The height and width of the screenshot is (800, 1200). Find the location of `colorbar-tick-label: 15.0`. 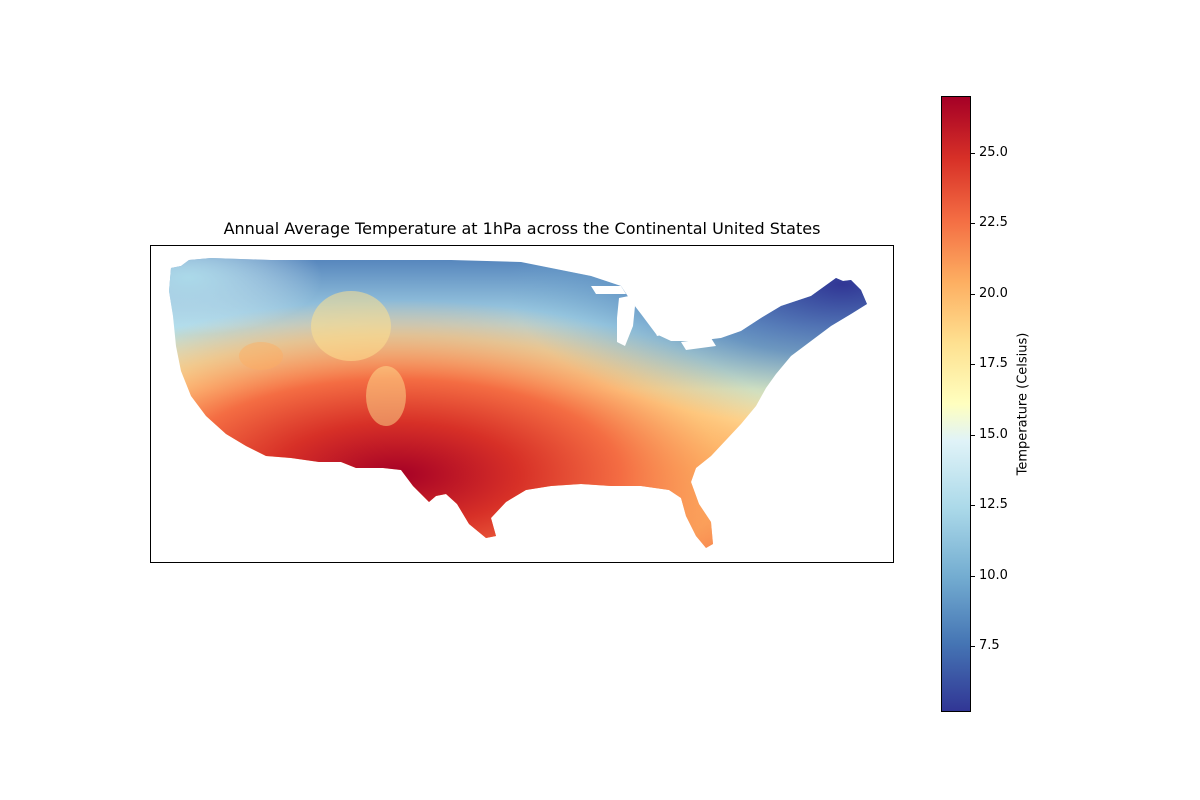

colorbar-tick-label: 15.0 is located at coordinates (993, 434).